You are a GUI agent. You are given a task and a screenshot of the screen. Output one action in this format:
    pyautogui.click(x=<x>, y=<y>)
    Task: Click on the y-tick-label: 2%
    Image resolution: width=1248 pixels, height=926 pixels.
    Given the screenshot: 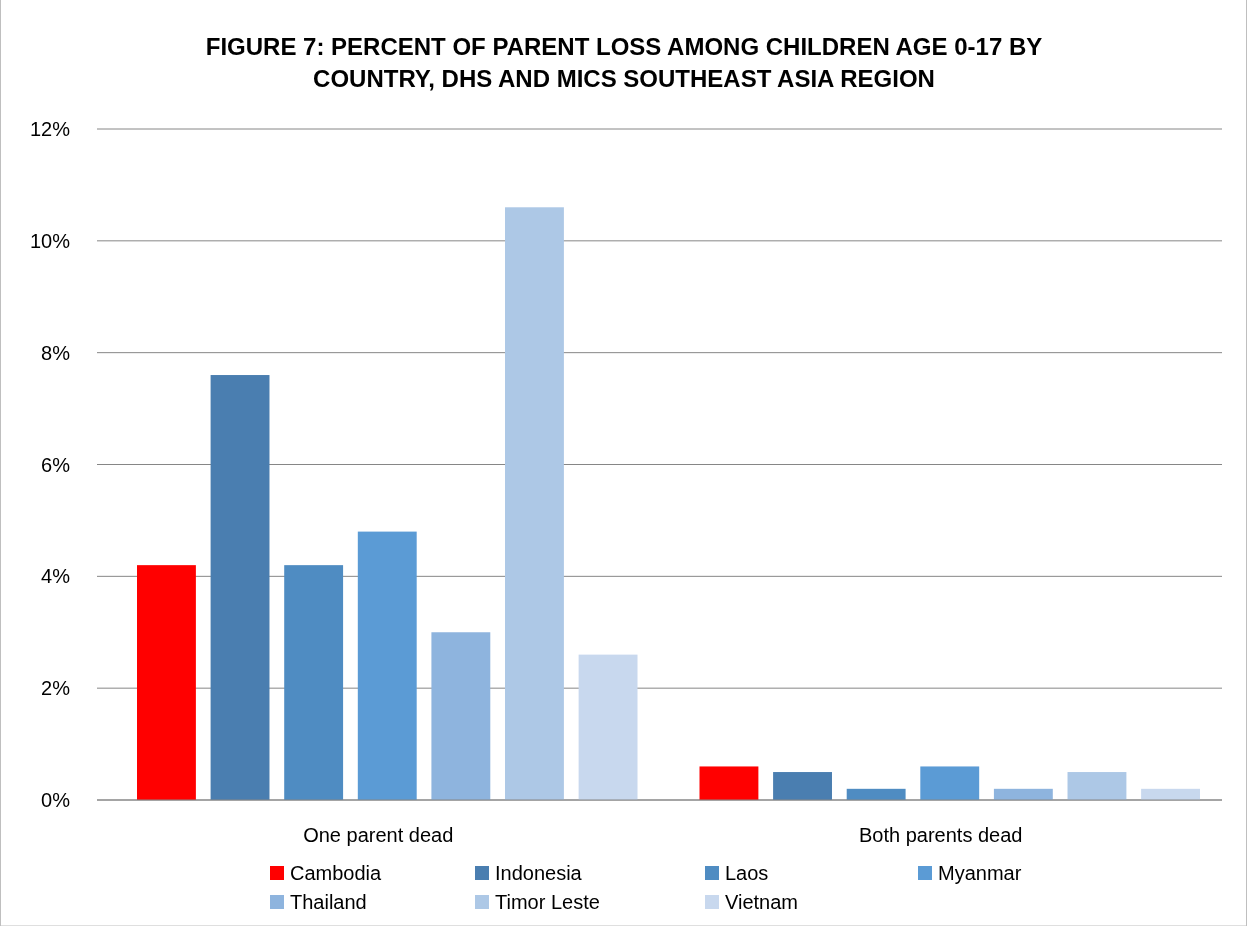 What is the action you would take?
    pyautogui.click(x=56, y=688)
    